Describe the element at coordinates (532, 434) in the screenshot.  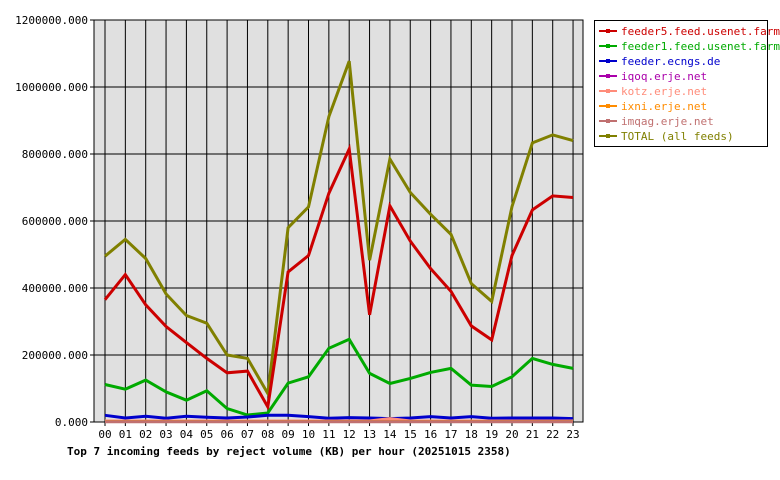
I see `x-tick-label: 21` at that location.